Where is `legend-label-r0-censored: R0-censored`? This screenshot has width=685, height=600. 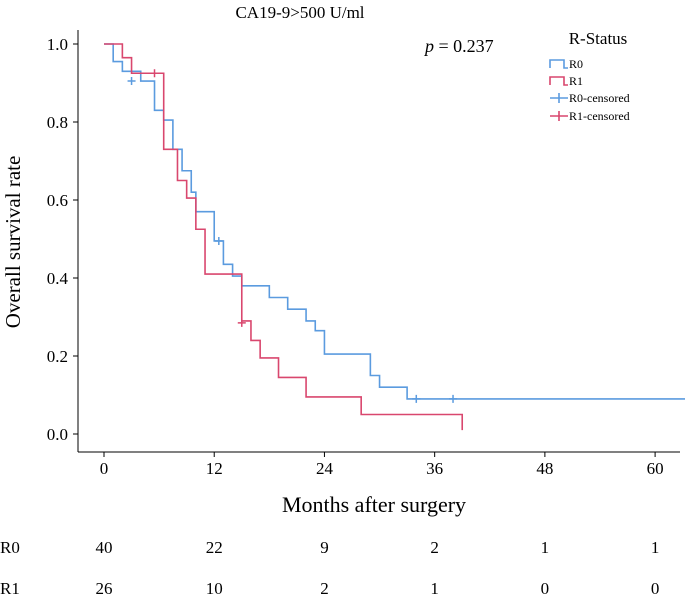
legend-label-r0-censored: R0-censored is located at coordinates (599, 98).